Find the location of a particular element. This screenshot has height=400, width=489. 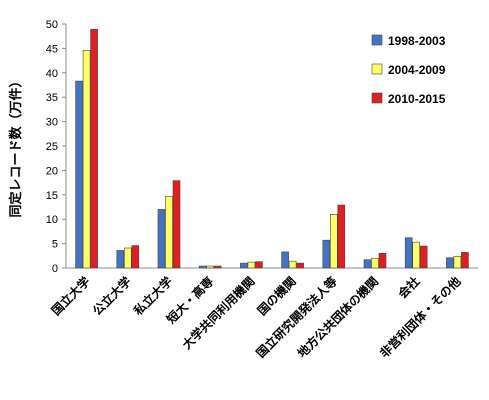

bar-2004-2009-私立大学 is located at coordinates (169, 232).